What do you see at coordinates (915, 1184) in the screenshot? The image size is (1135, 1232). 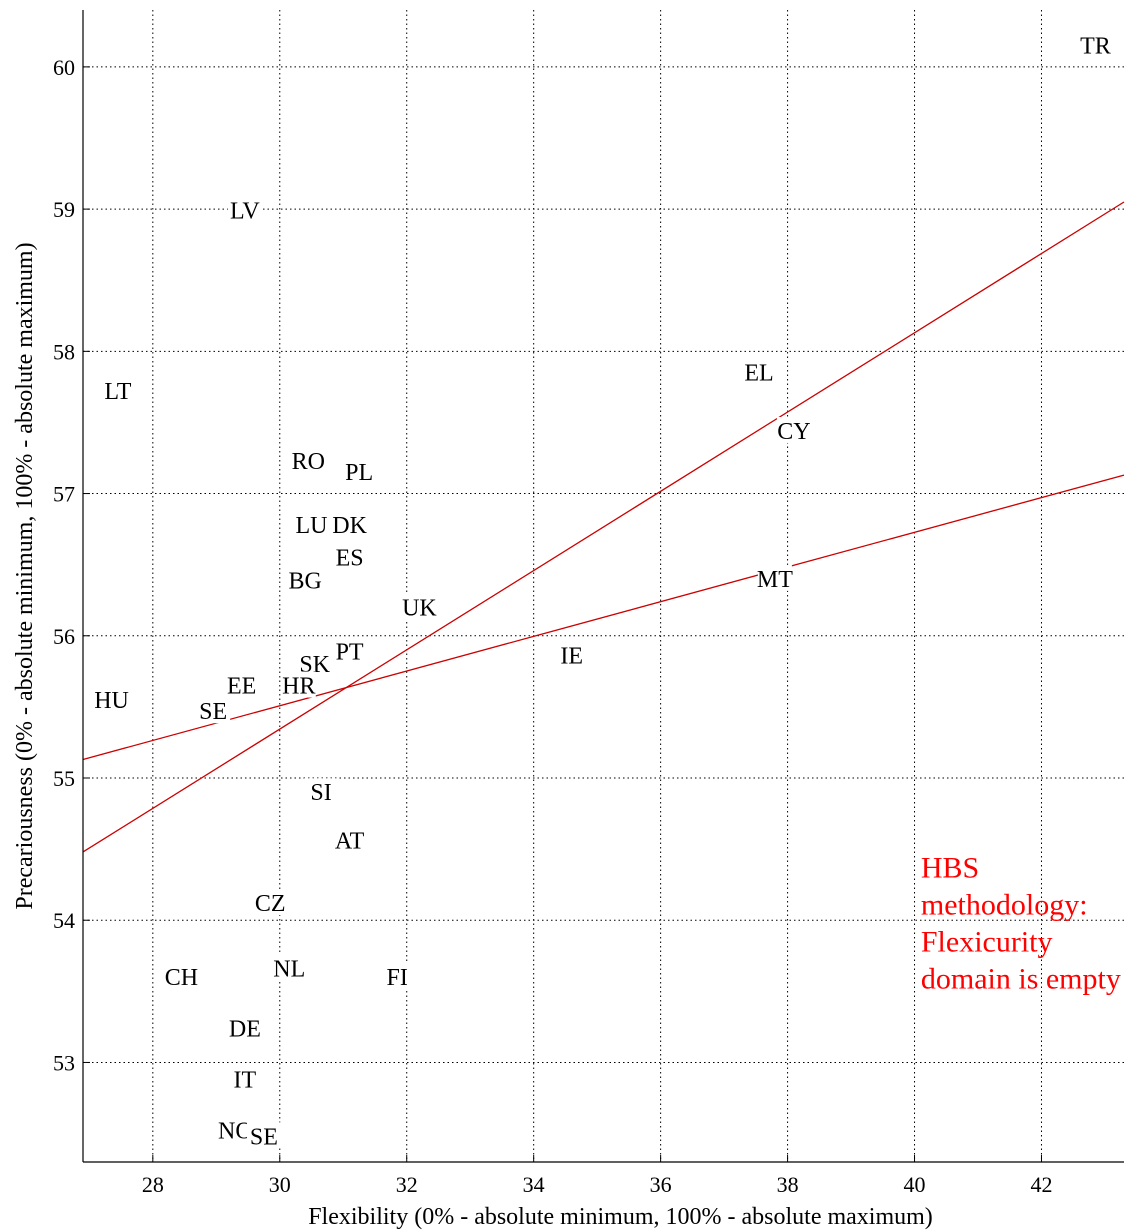 I see `x-tick-label: 40` at bounding box center [915, 1184].